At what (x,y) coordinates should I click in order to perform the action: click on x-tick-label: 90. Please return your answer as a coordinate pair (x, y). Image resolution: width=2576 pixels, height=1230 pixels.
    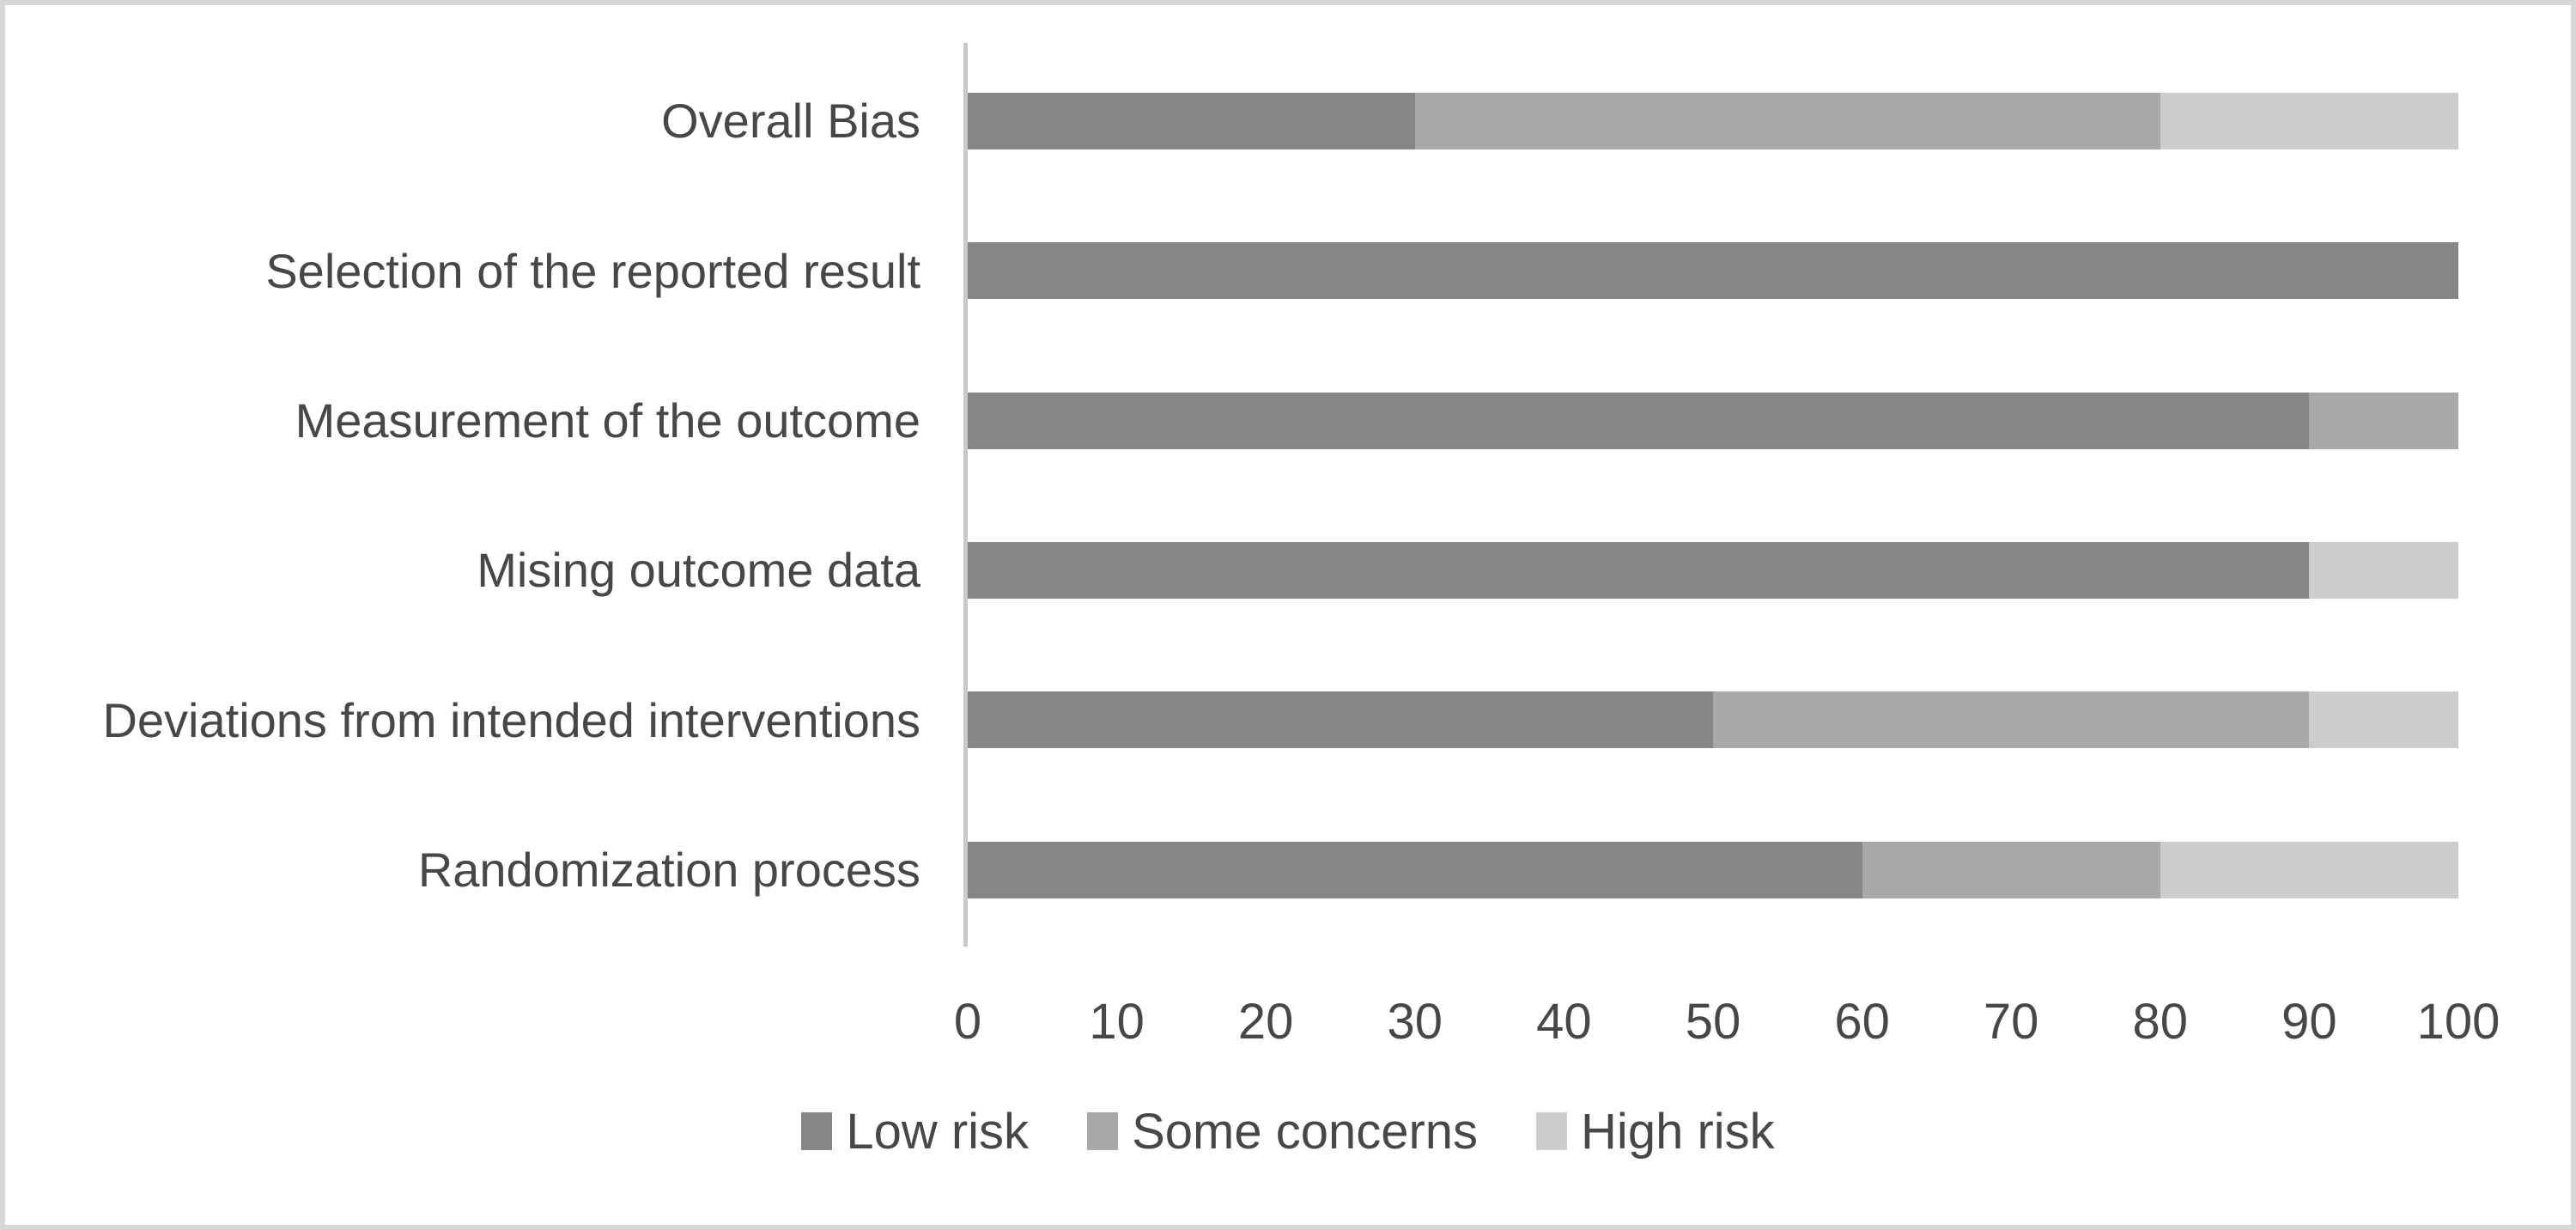
    Looking at the image, I should click on (2309, 1022).